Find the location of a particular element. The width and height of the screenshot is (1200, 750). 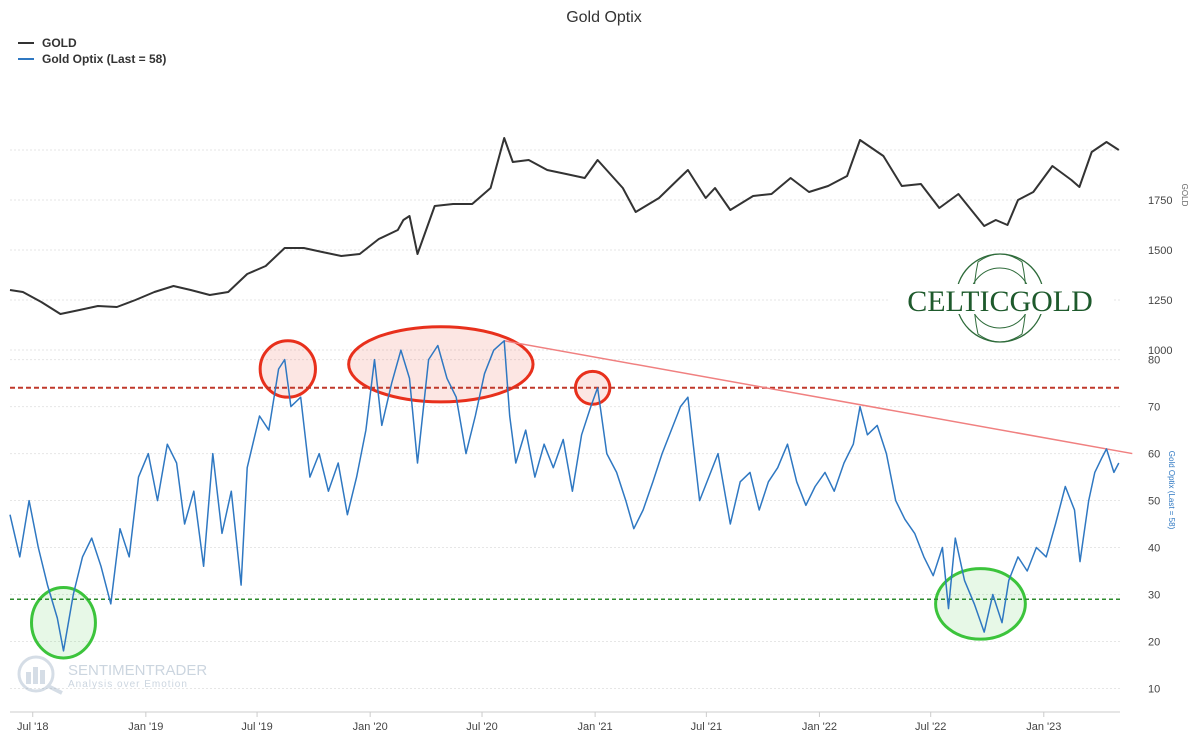

x-tick-label: Jul '18 is located at coordinates (32, 727).